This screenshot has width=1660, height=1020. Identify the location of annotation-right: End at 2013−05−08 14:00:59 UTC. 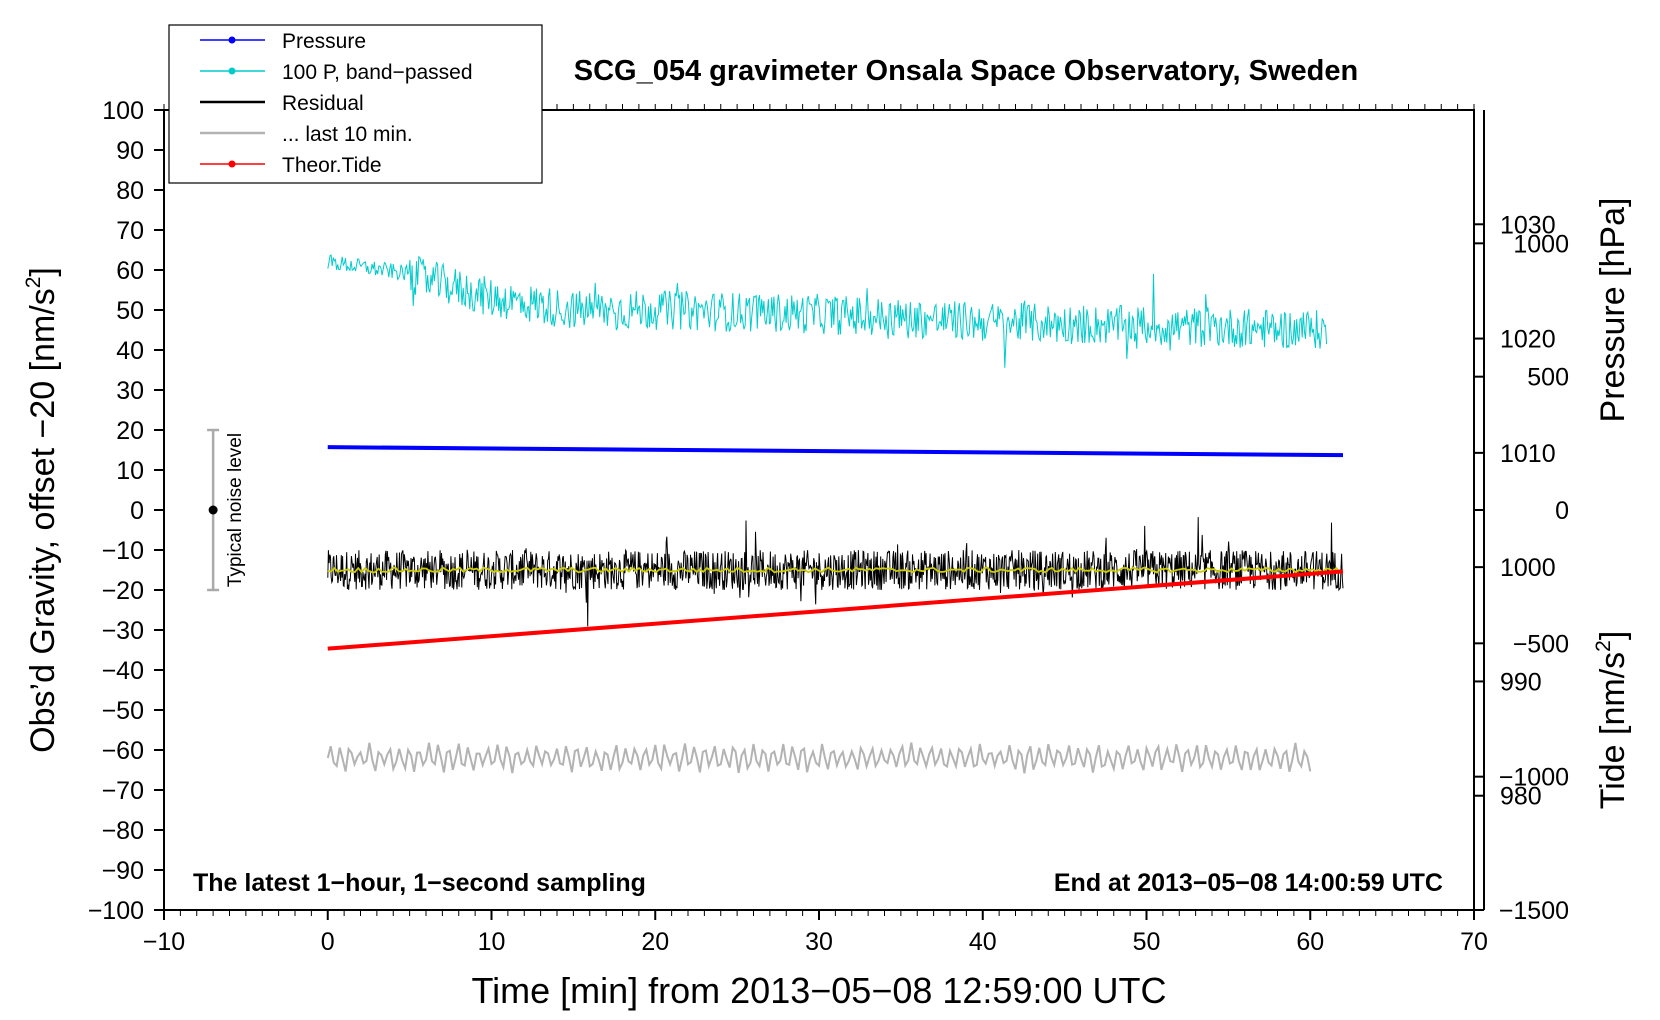
(1248, 883).